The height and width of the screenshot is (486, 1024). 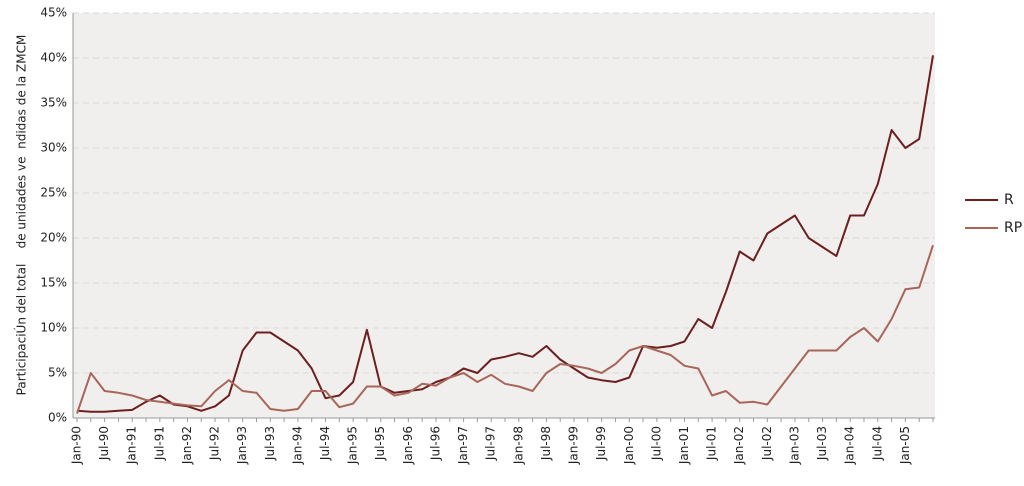 What do you see at coordinates (242, 445) in the screenshot?
I see `x-tick-label: Jan-93` at bounding box center [242, 445].